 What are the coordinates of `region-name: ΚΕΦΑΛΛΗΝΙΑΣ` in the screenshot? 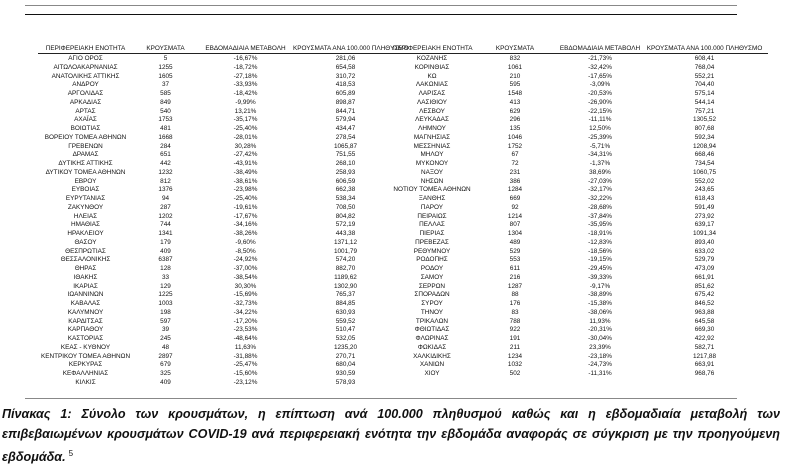 It's located at (85, 373).